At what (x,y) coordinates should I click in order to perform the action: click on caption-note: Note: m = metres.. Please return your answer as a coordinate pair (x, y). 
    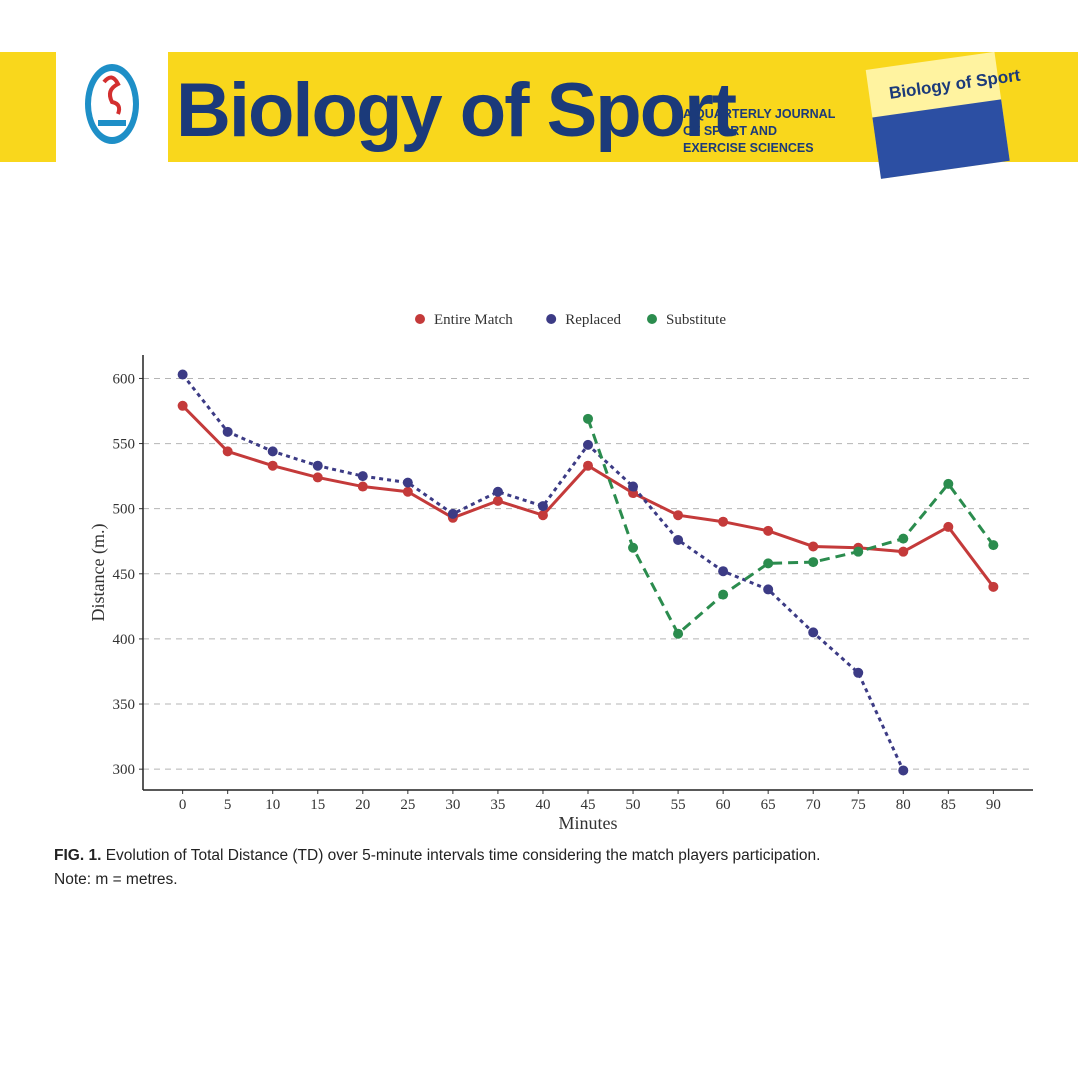
    Looking at the image, I should click on (116, 879).